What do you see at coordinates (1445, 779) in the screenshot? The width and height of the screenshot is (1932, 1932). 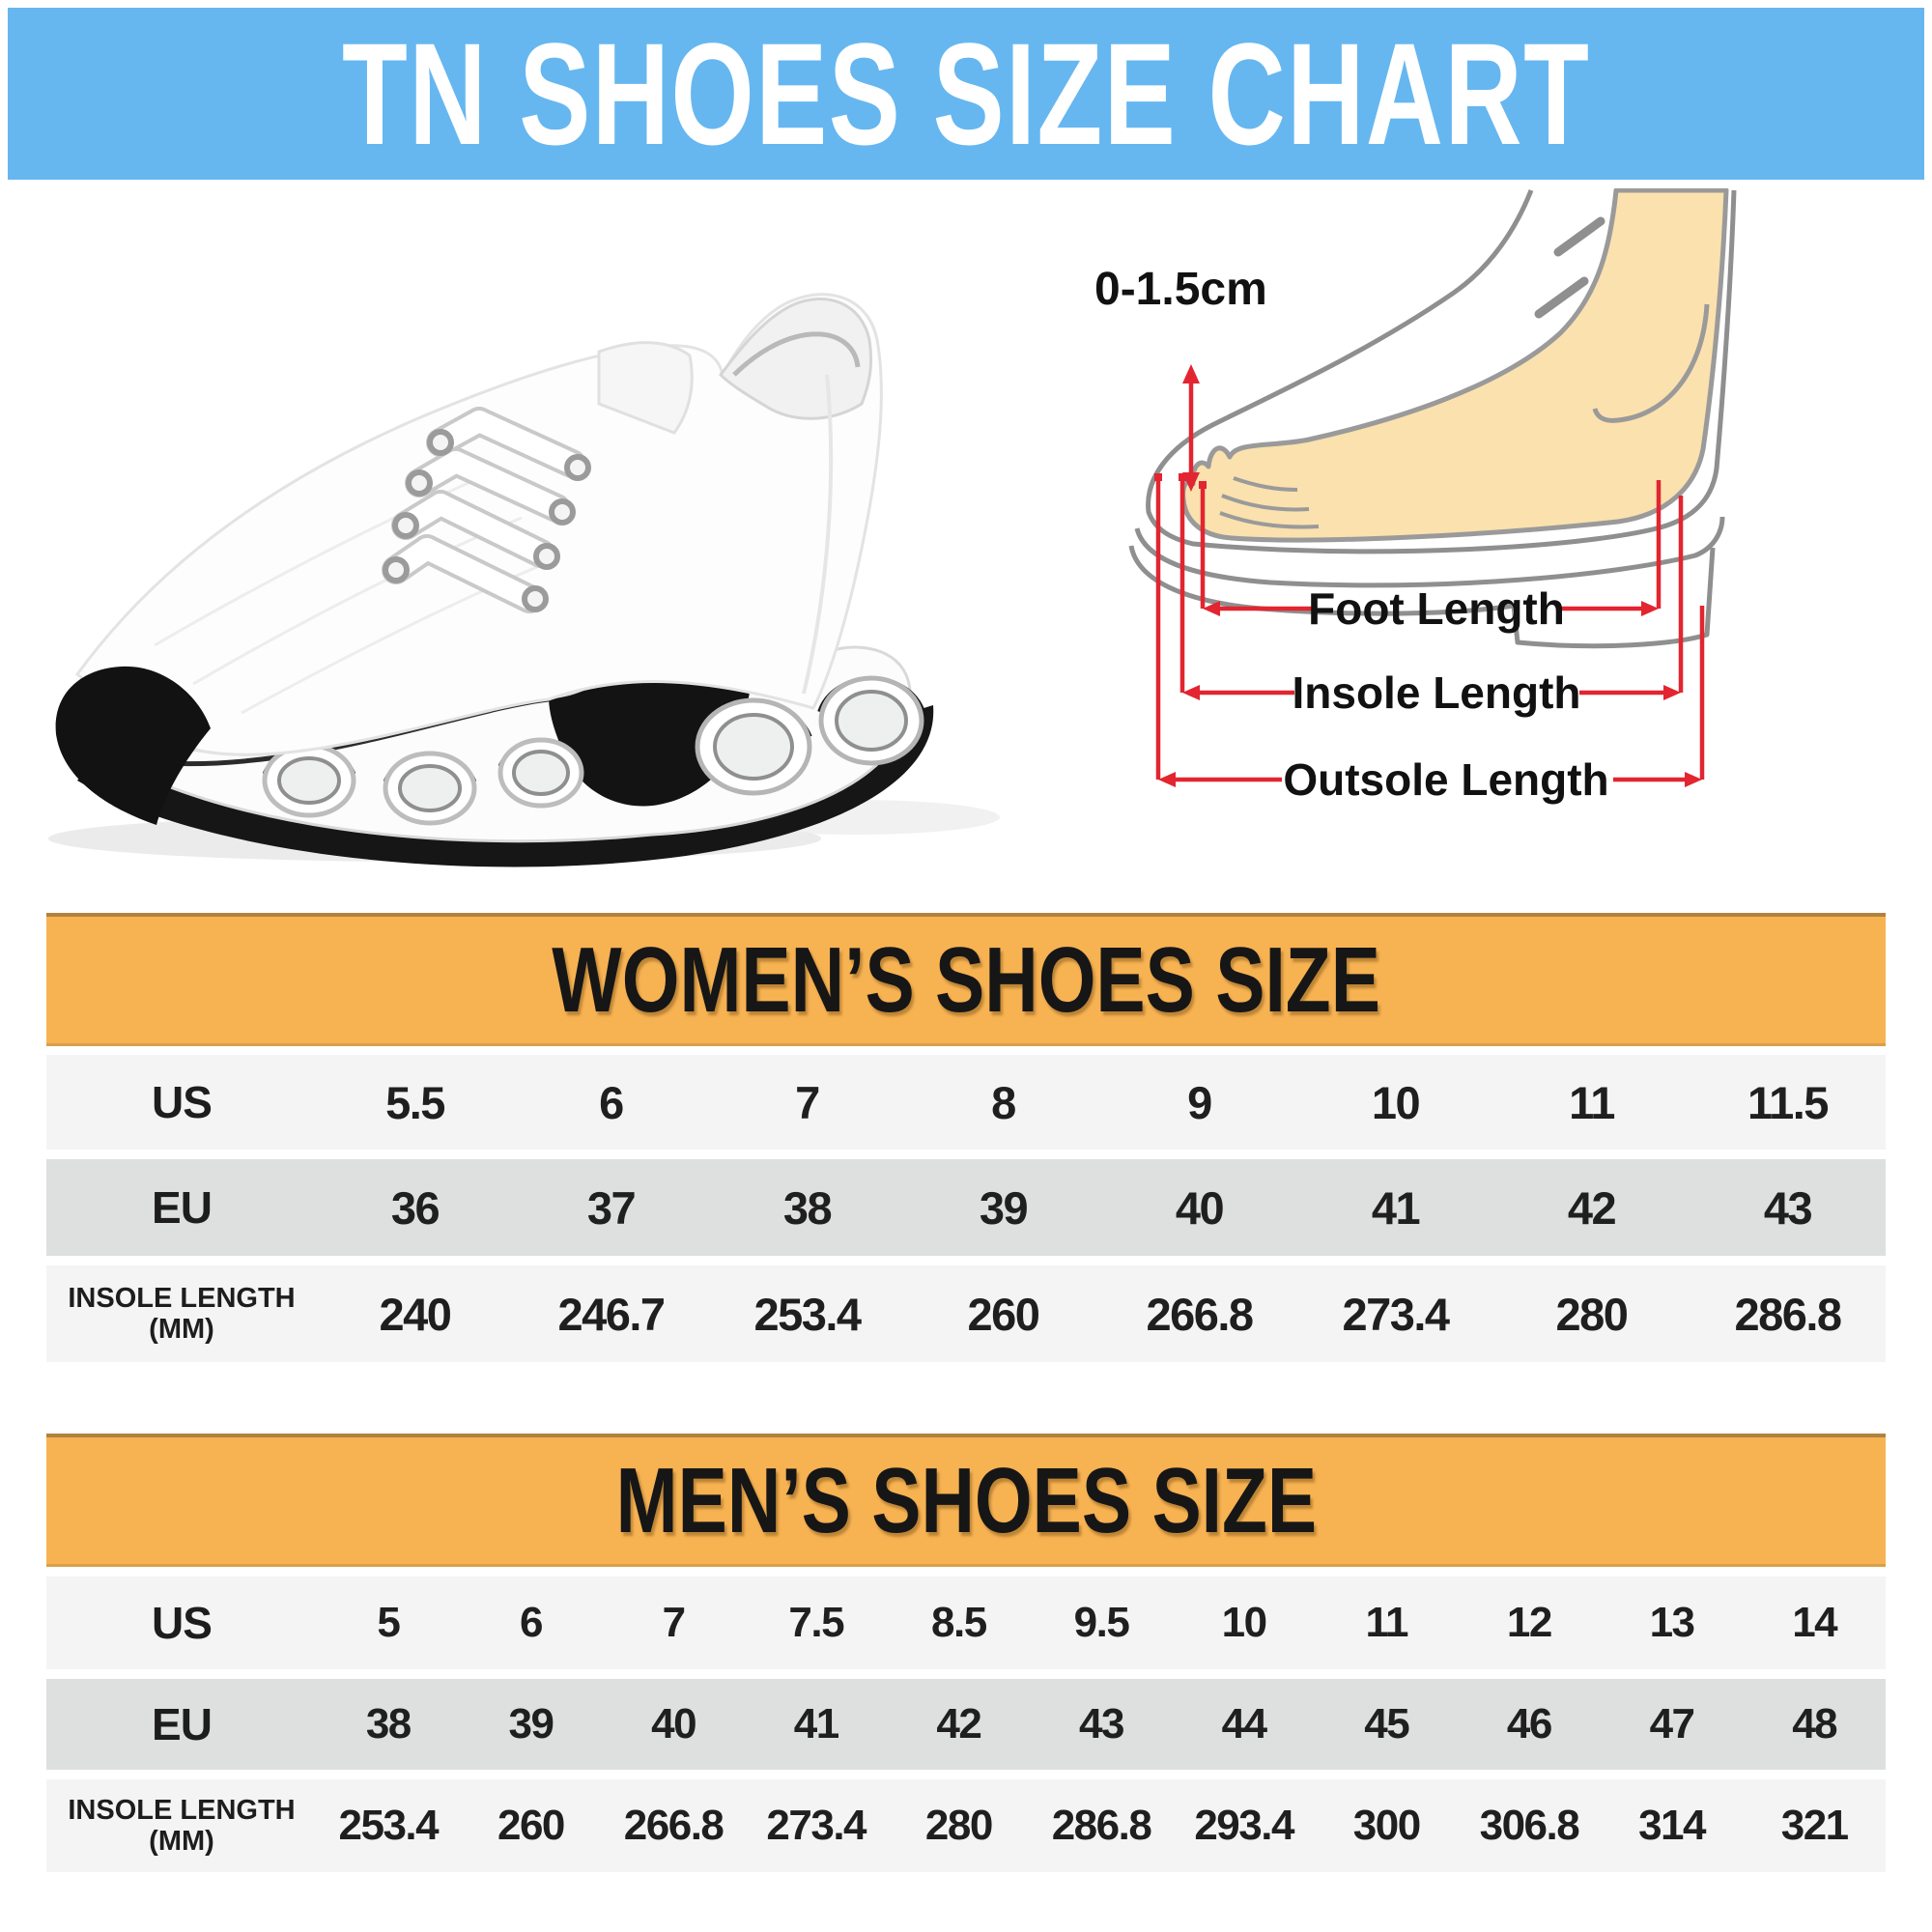 I see `outsole-length-label: Outsole Length` at bounding box center [1445, 779].